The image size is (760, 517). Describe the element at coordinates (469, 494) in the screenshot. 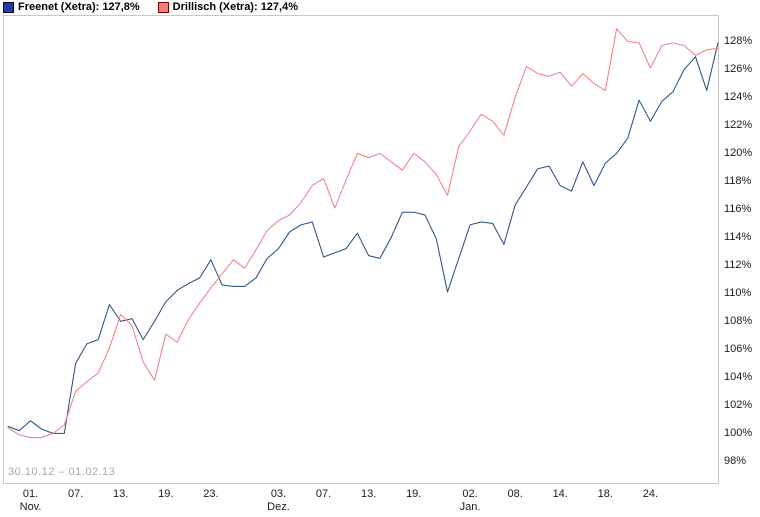

I see `x-axis-day-label: 02.` at that location.